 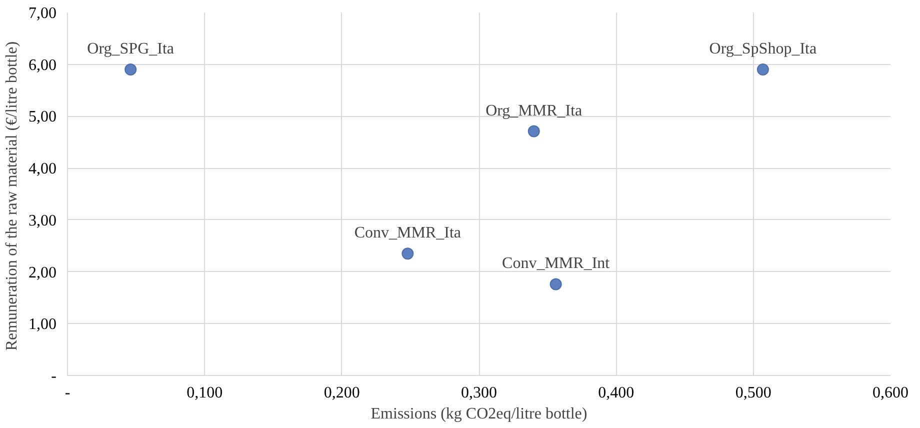 I want to click on y-tick-label: 1,00, so click(x=42, y=325).